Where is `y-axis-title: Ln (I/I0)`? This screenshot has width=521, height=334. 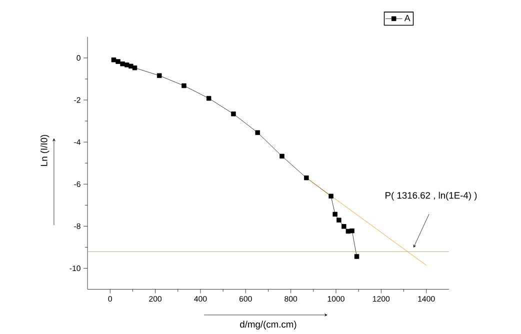 y-axis-title: Ln (I/I0) is located at coordinates (45, 150).